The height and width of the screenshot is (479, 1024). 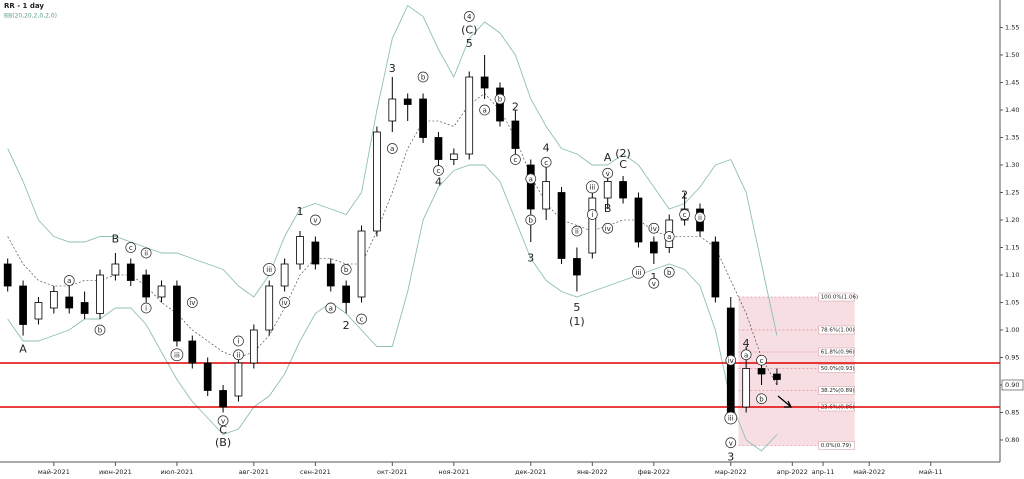 I want to click on x-tick-label: июн-2021, so click(x=115, y=472).